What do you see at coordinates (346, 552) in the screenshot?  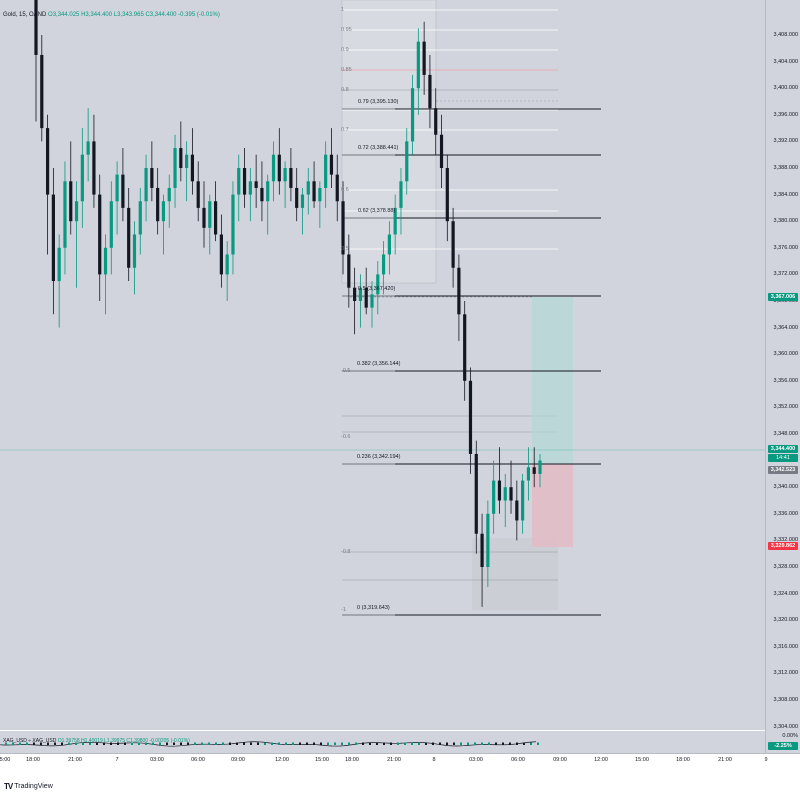 I see `fib-ratio-mark: -0.8` at bounding box center [346, 552].